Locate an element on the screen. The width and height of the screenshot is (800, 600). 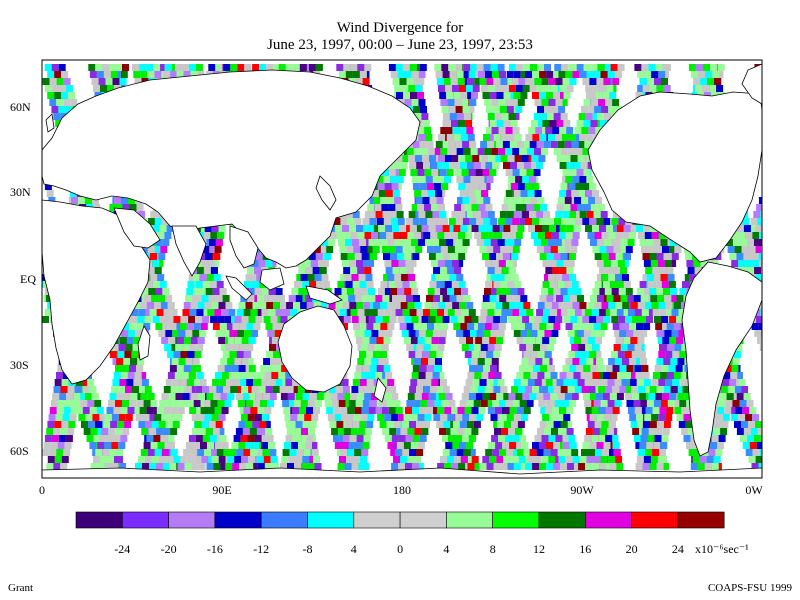
credit-organization: COAPS-FSU 1999 is located at coordinates (749, 588).